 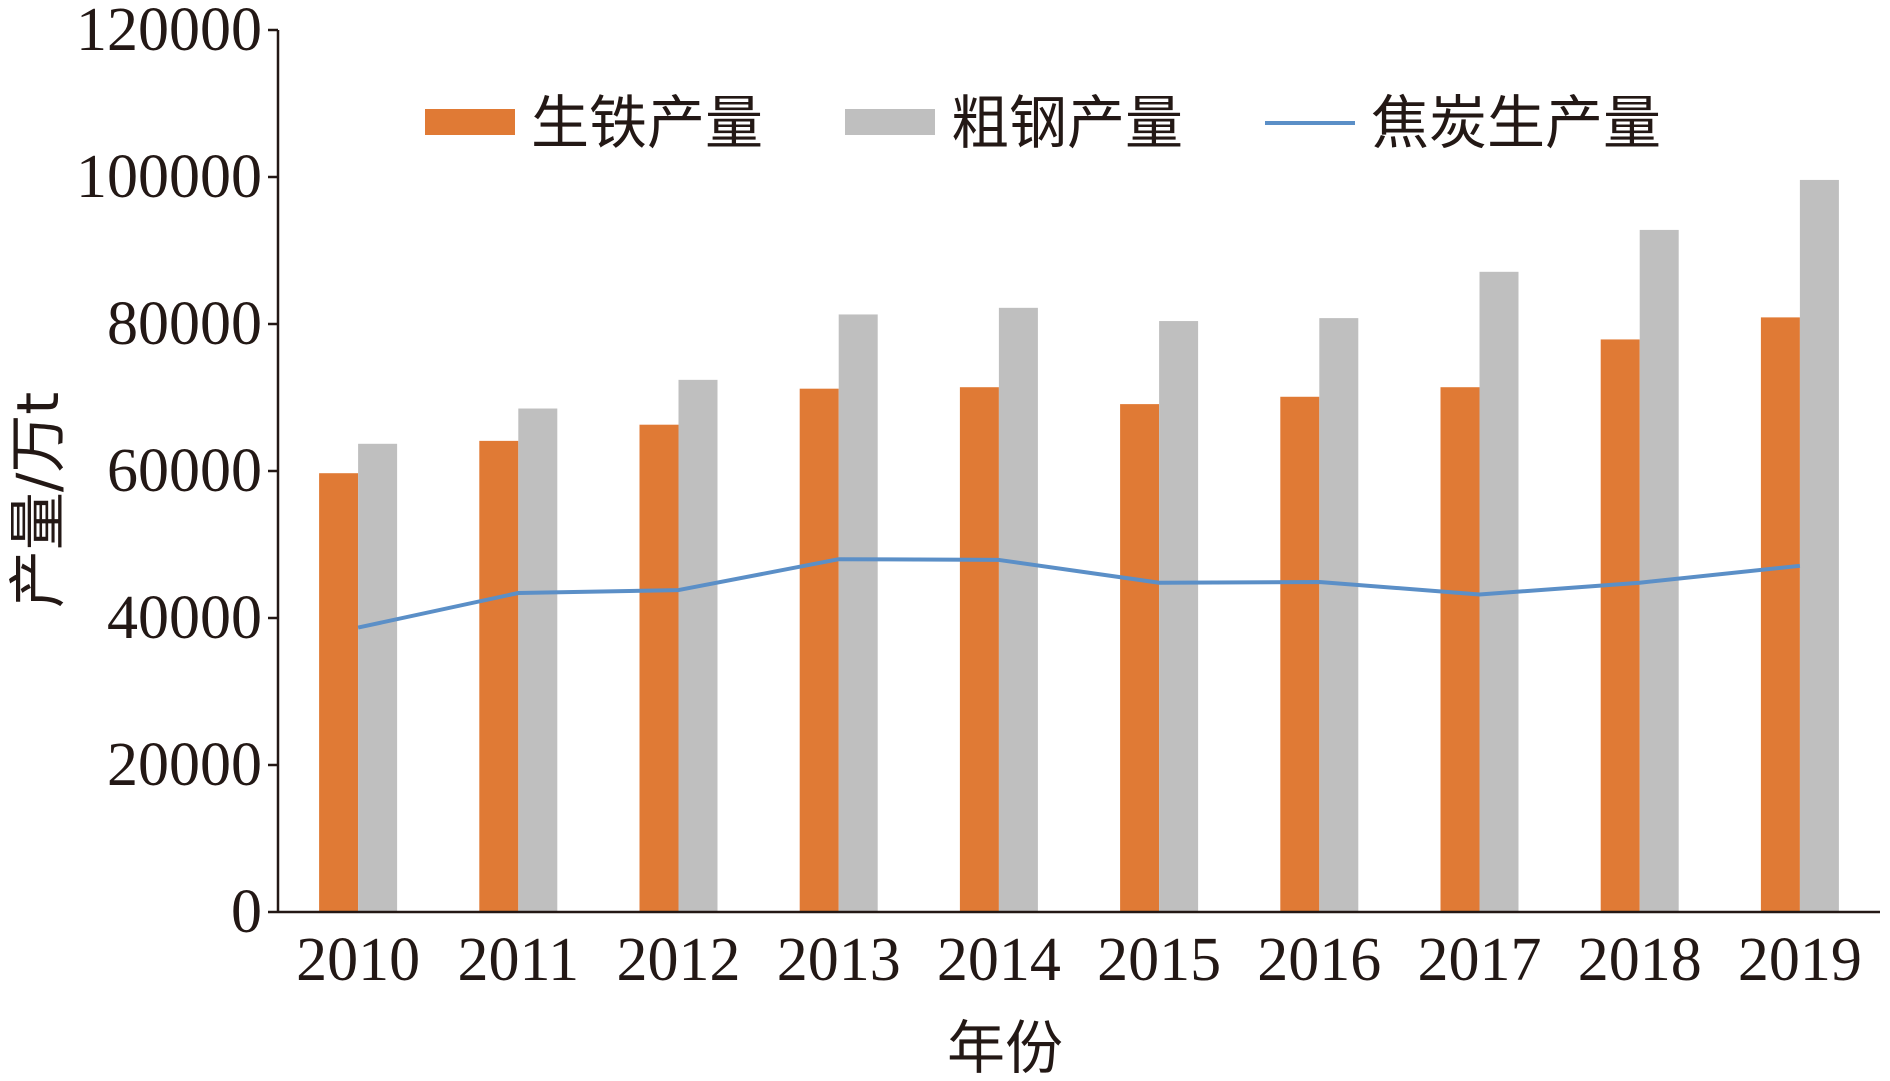 I want to click on legend-swatch-粗钢产量, so click(x=890, y=122).